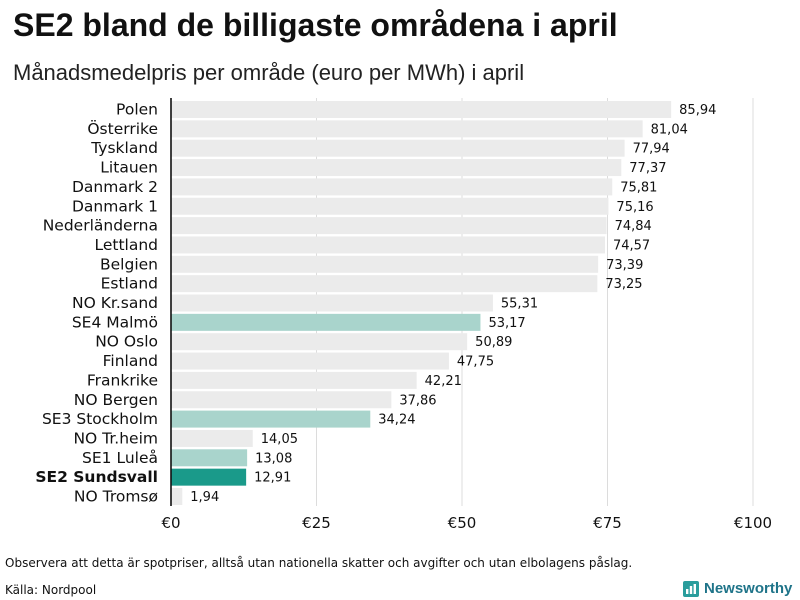  I want to click on chart-title: SE2 bland de billigaste områdena i april, so click(315, 25).